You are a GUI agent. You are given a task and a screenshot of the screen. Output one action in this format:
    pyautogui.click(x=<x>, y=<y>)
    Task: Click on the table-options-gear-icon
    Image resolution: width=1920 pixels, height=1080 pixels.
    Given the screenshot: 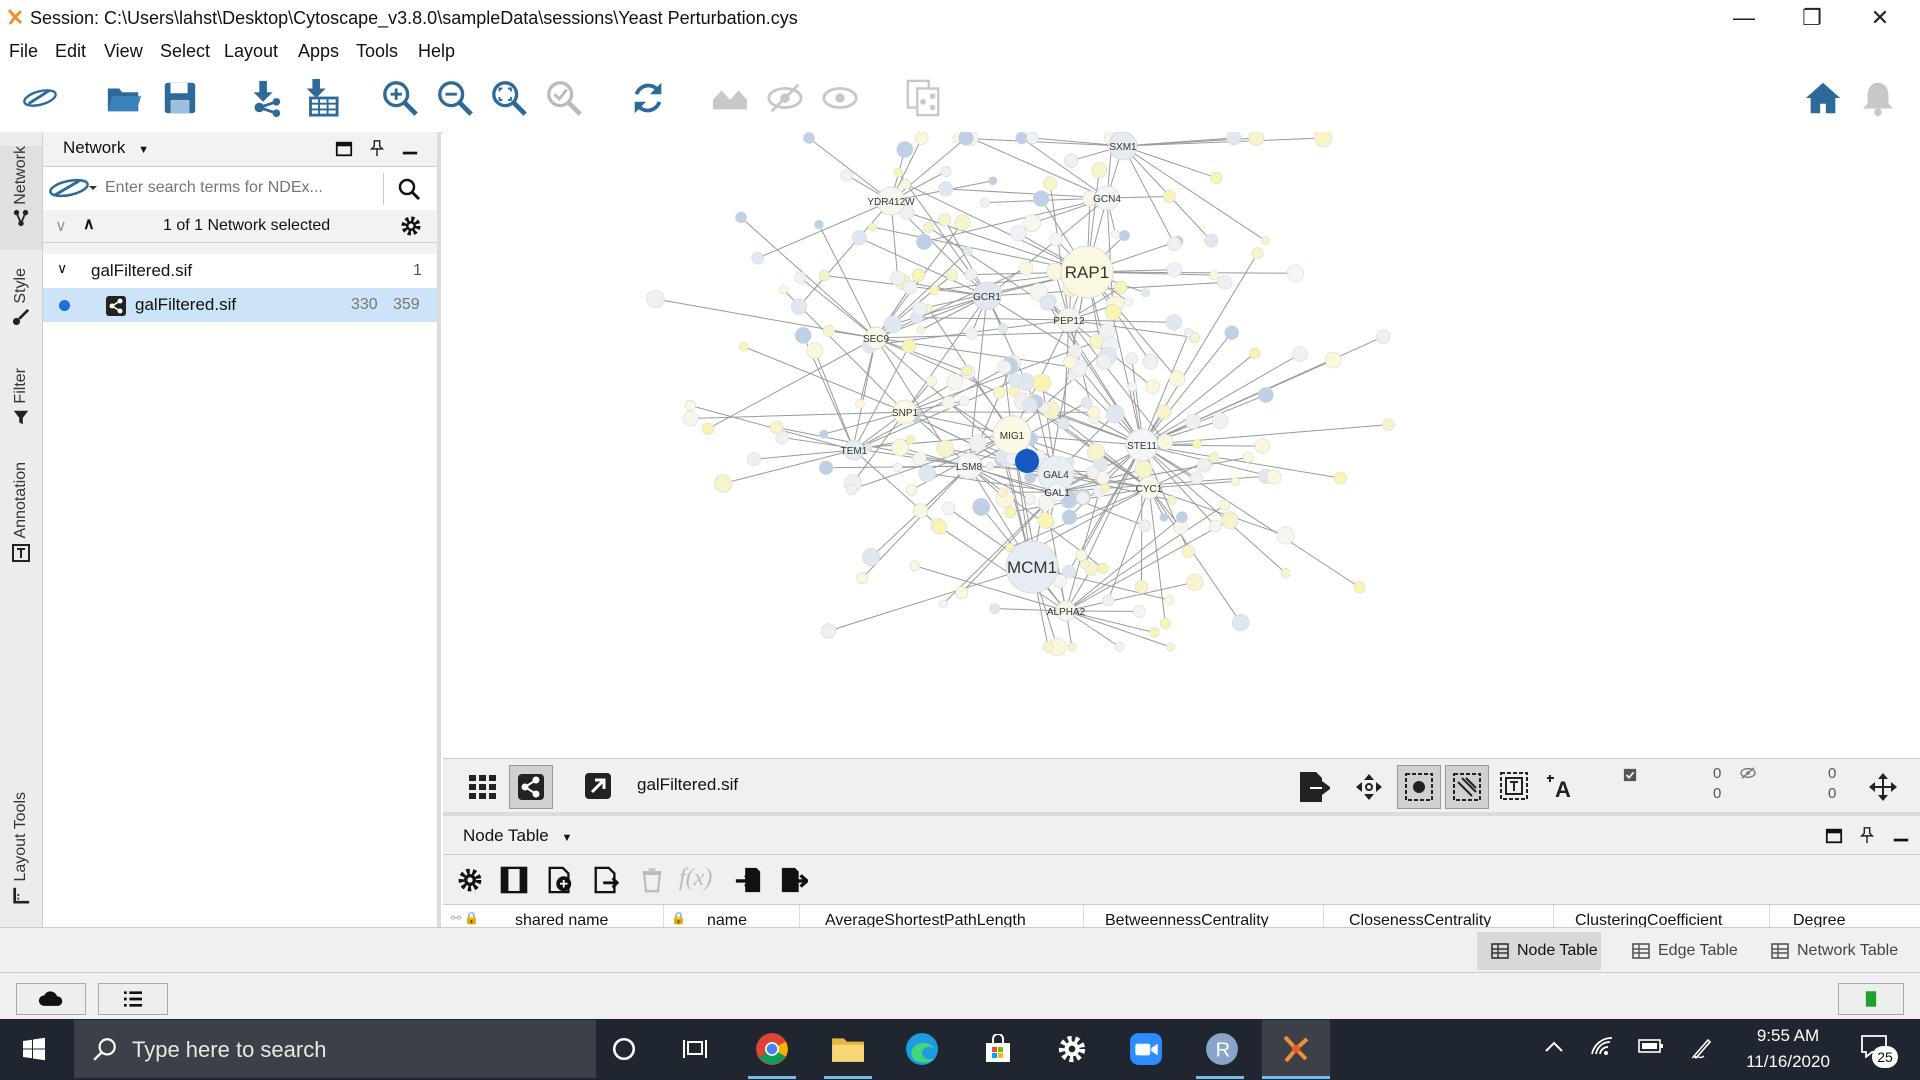 What is the action you would take?
    pyautogui.click(x=470, y=880)
    